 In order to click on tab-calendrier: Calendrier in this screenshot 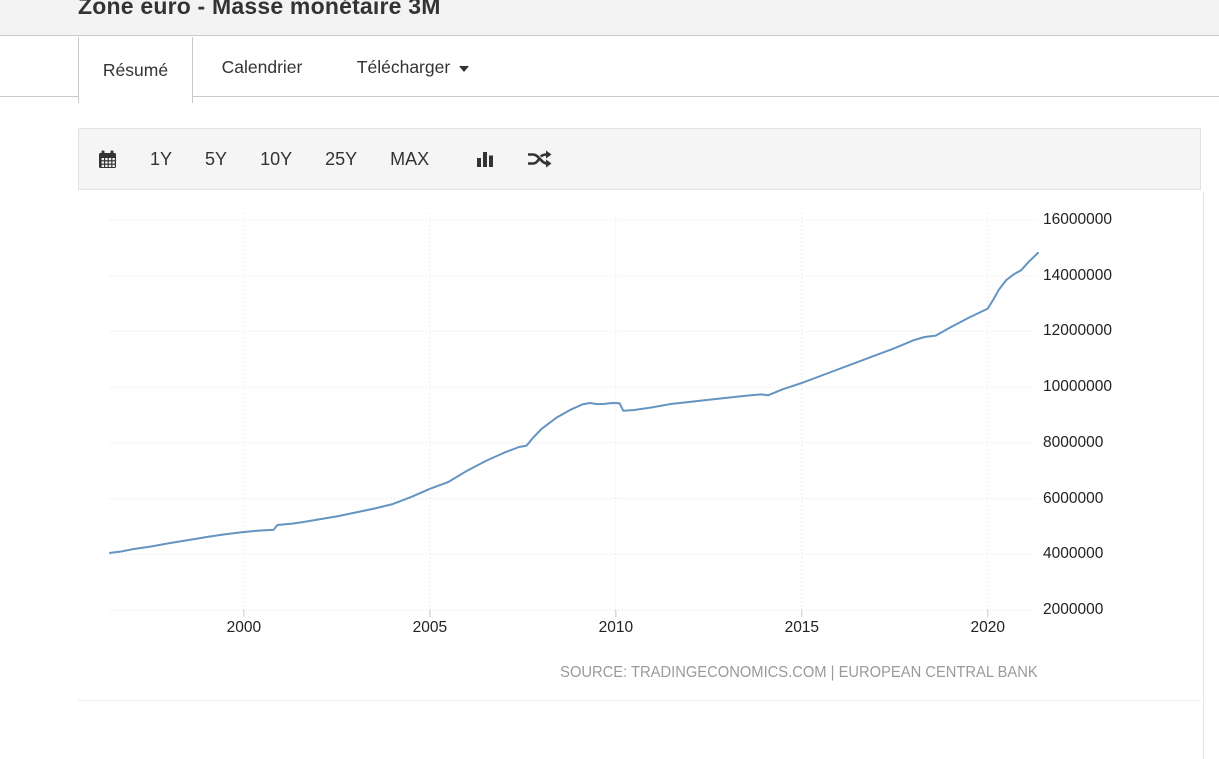, I will do `click(262, 67)`.